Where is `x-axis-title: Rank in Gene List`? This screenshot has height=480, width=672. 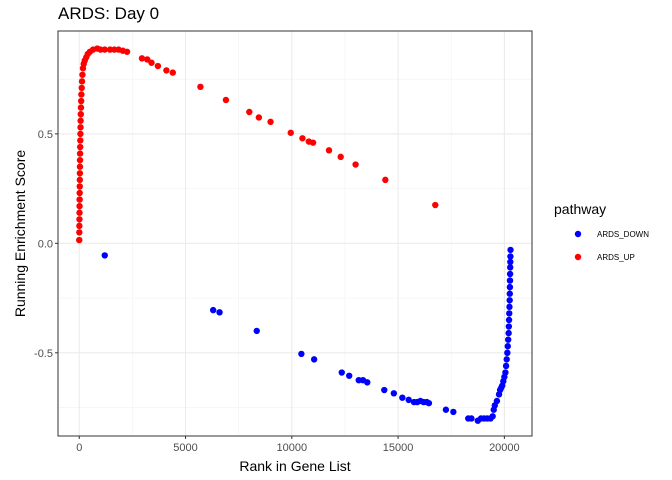 x-axis-title: Rank in Gene List is located at coordinates (294, 466).